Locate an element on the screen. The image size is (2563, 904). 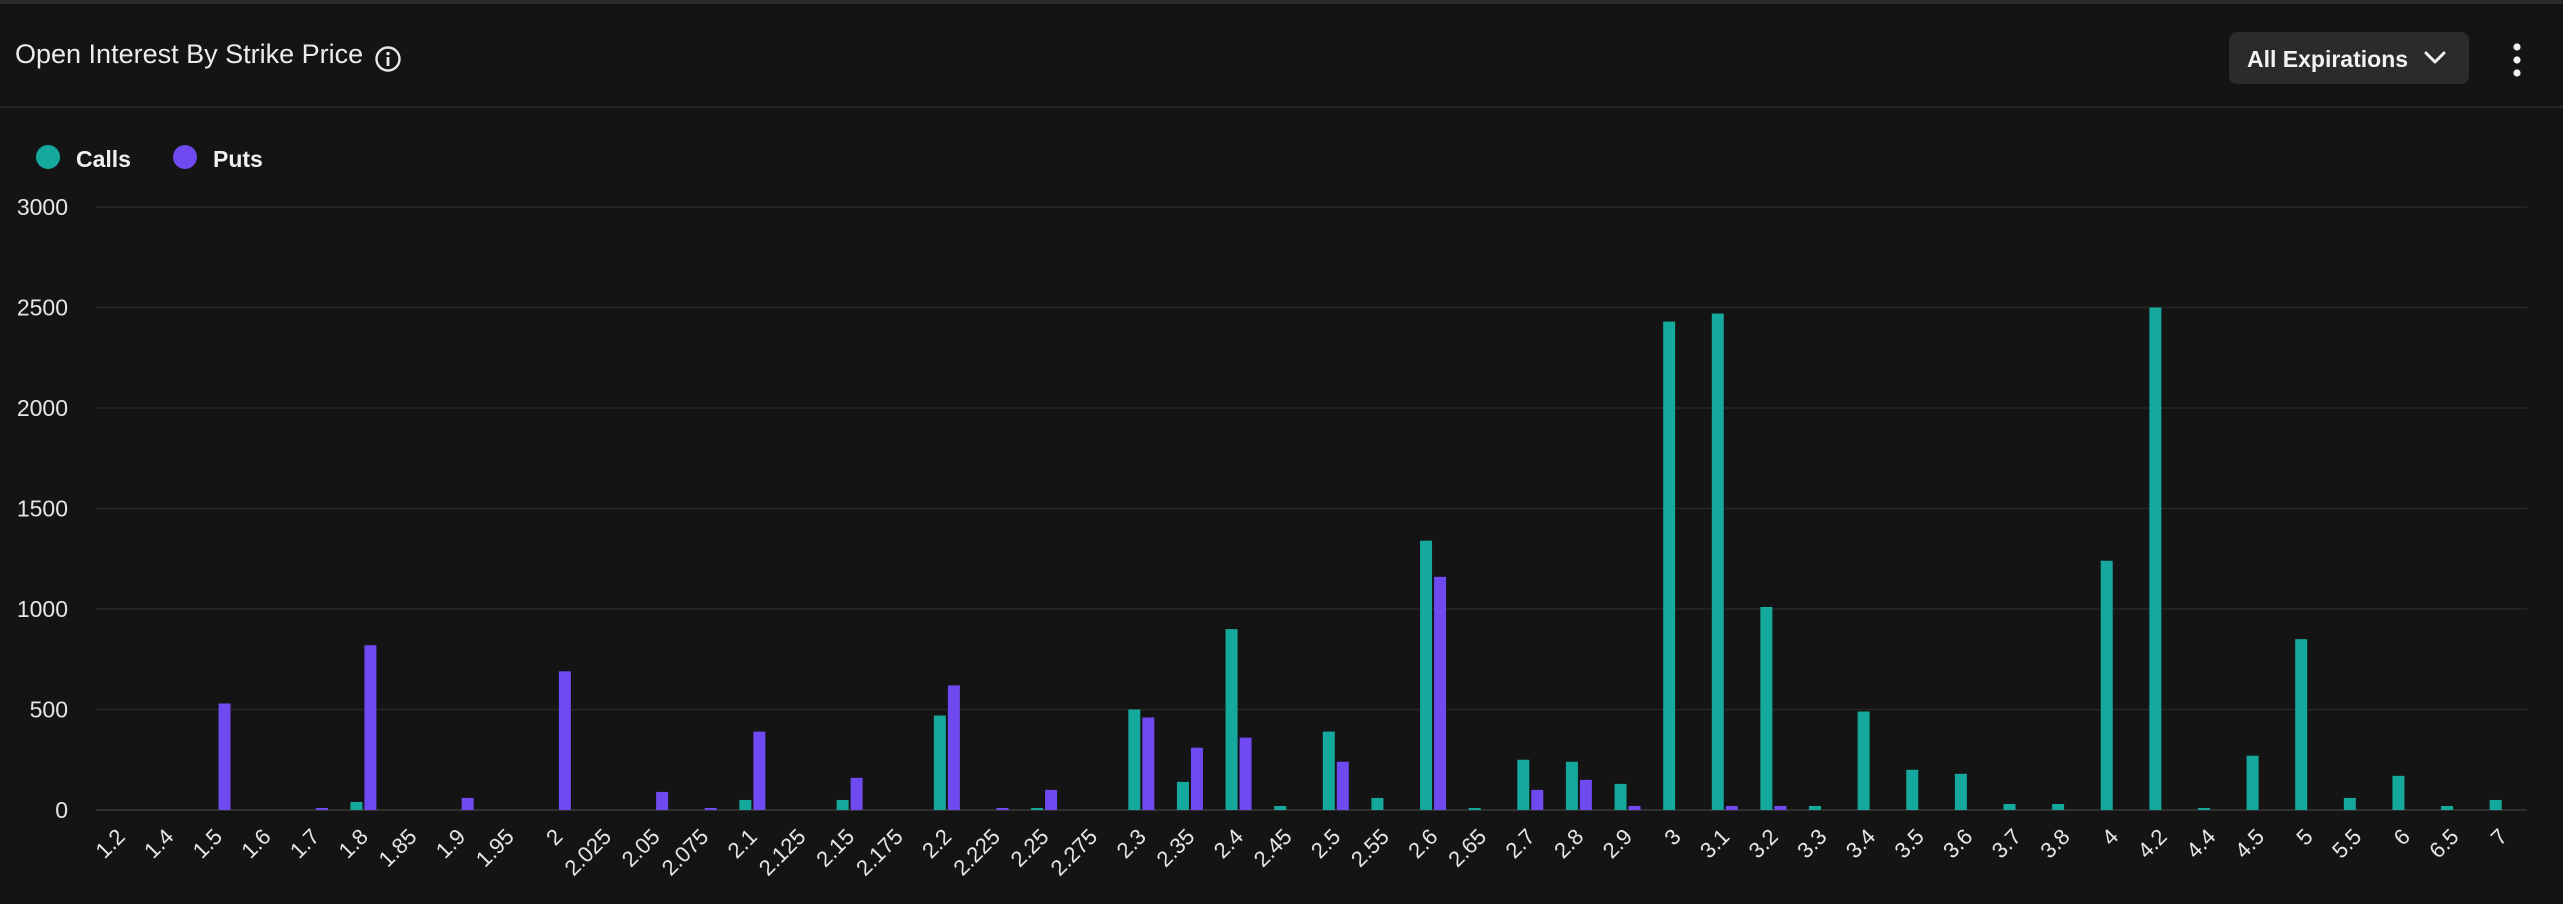
x-tick-label: 1.8 is located at coordinates (353, 843).